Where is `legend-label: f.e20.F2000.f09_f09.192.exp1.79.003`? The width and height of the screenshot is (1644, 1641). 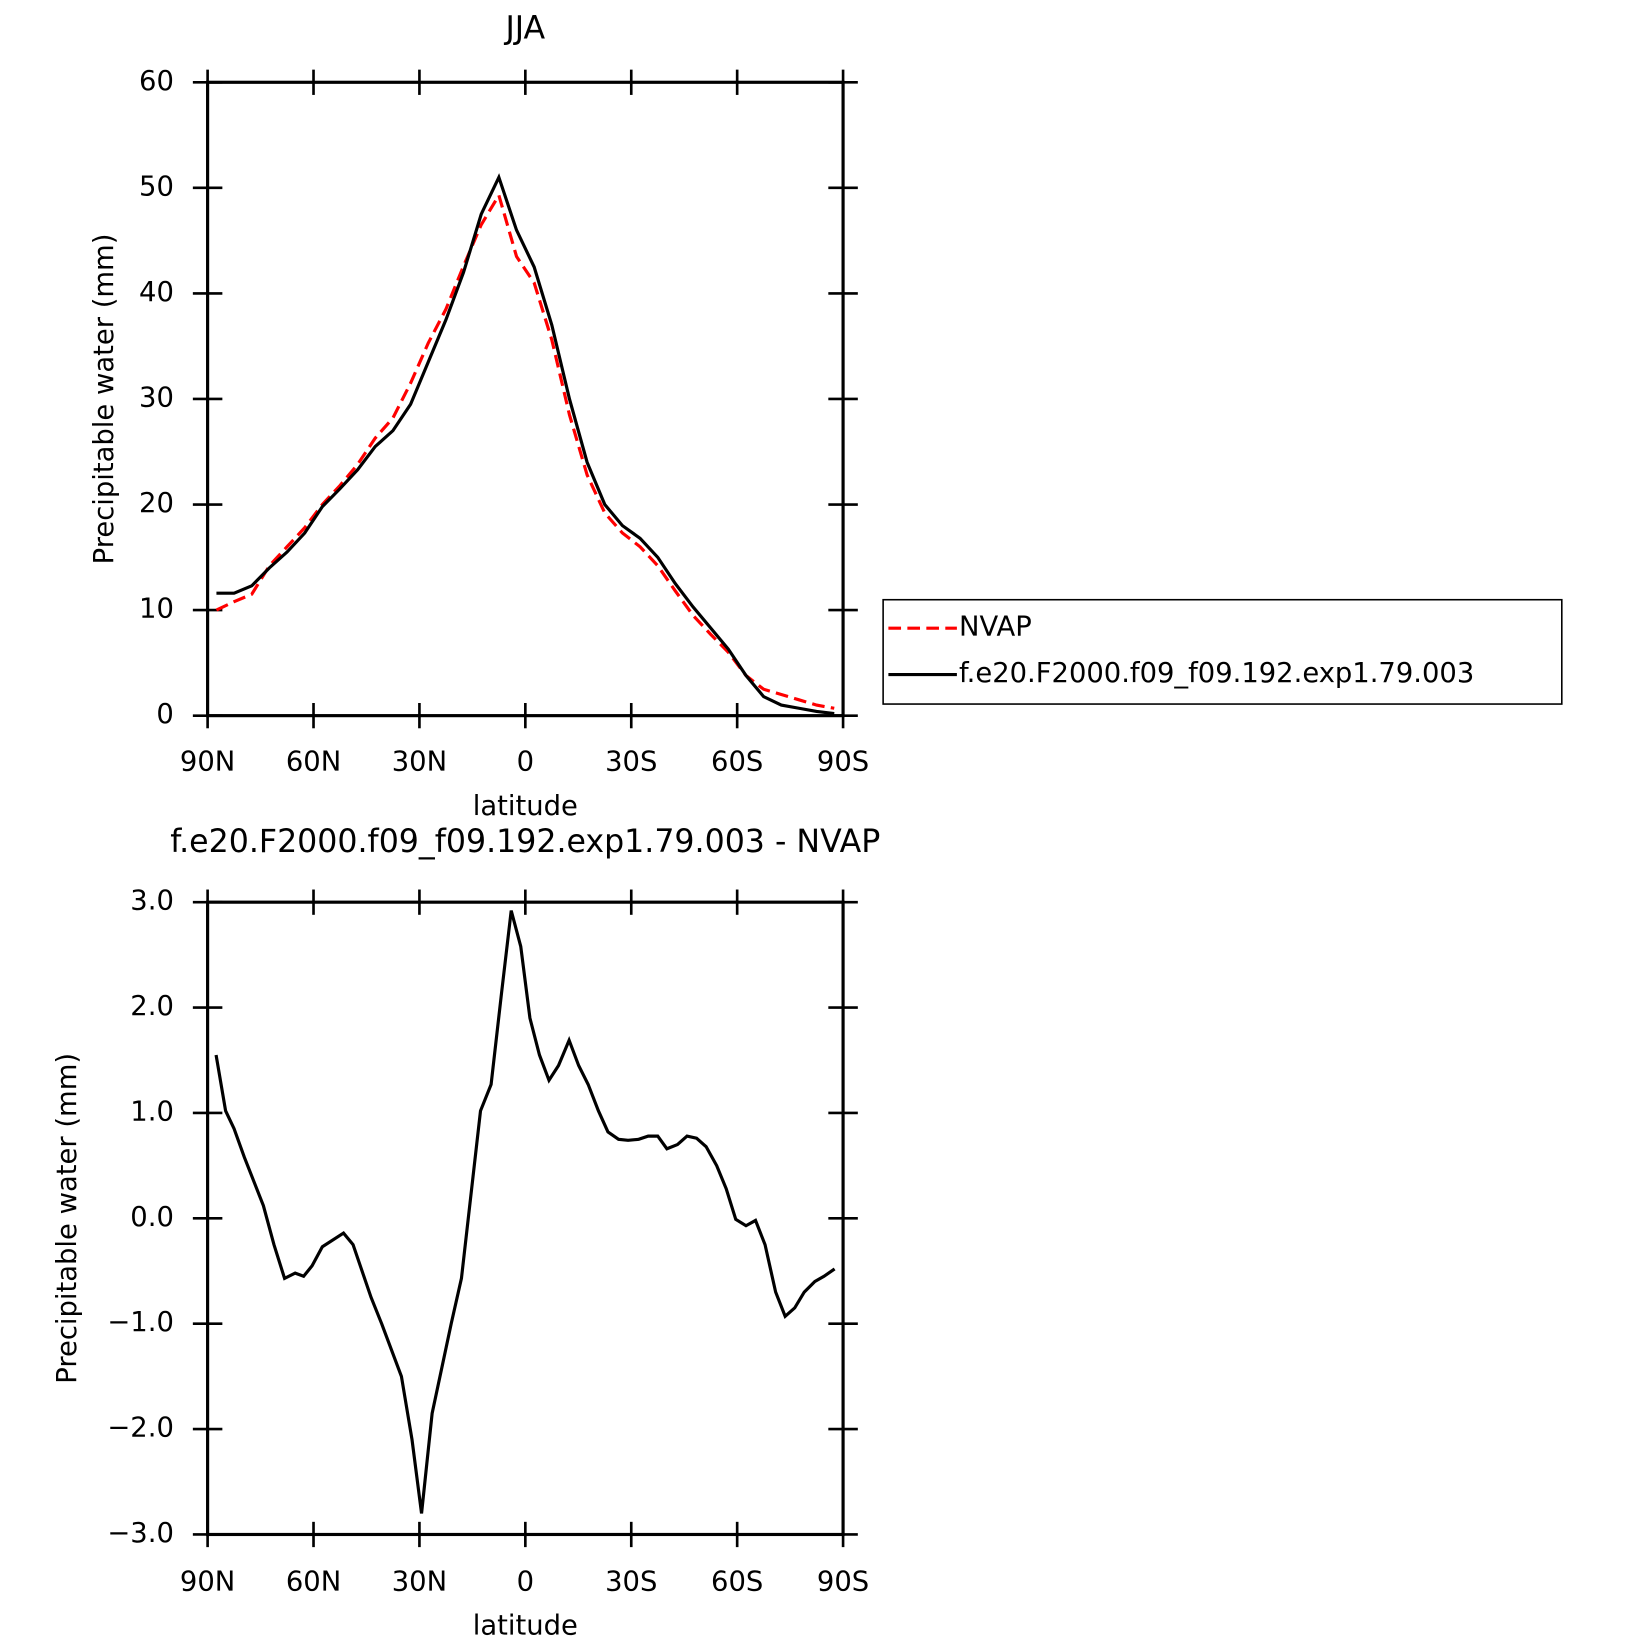
legend-label: f.e20.F2000.f09_f09.192.exp1.79.003 is located at coordinates (1216, 673).